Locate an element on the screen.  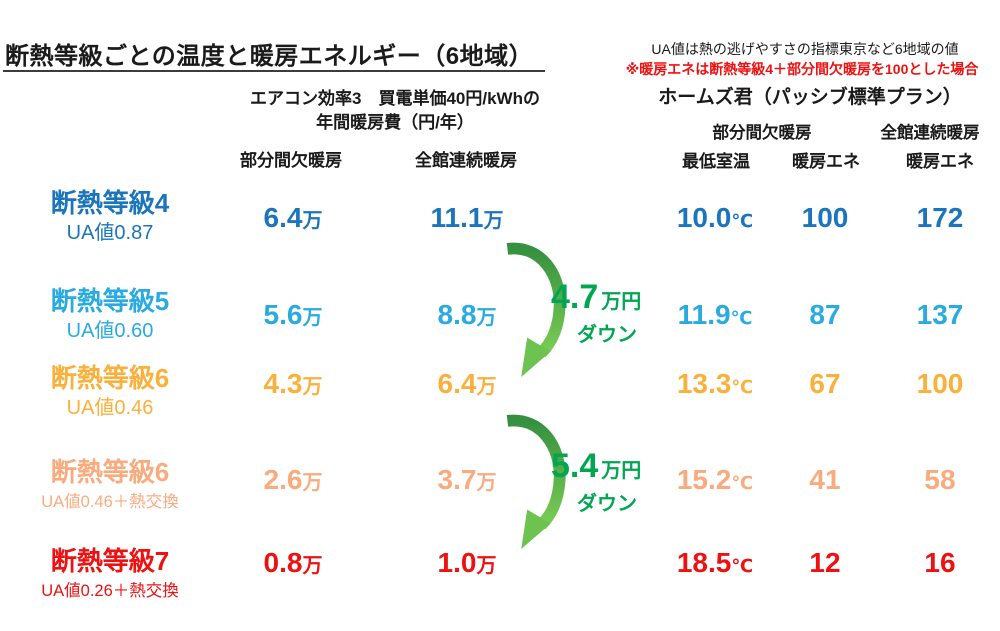
column-header-partial-heating: 部分間欠暖房 is located at coordinates (291, 160).